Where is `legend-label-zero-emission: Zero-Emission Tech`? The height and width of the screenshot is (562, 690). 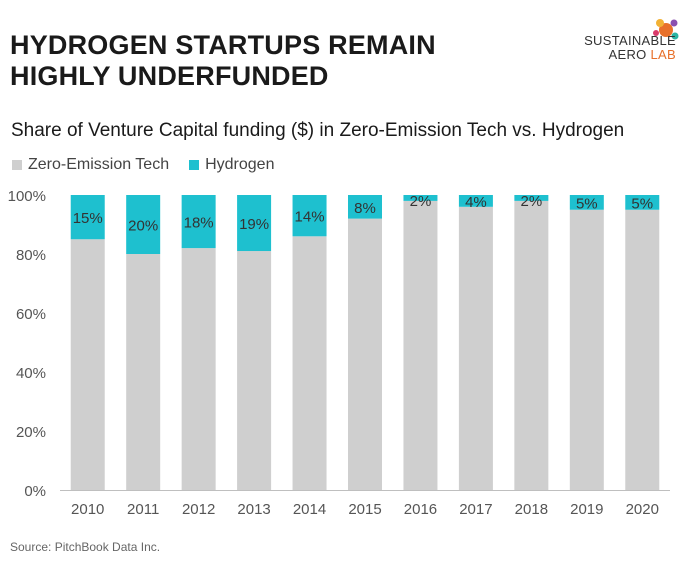 legend-label-zero-emission: Zero-Emission Tech is located at coordinates (99, 164).